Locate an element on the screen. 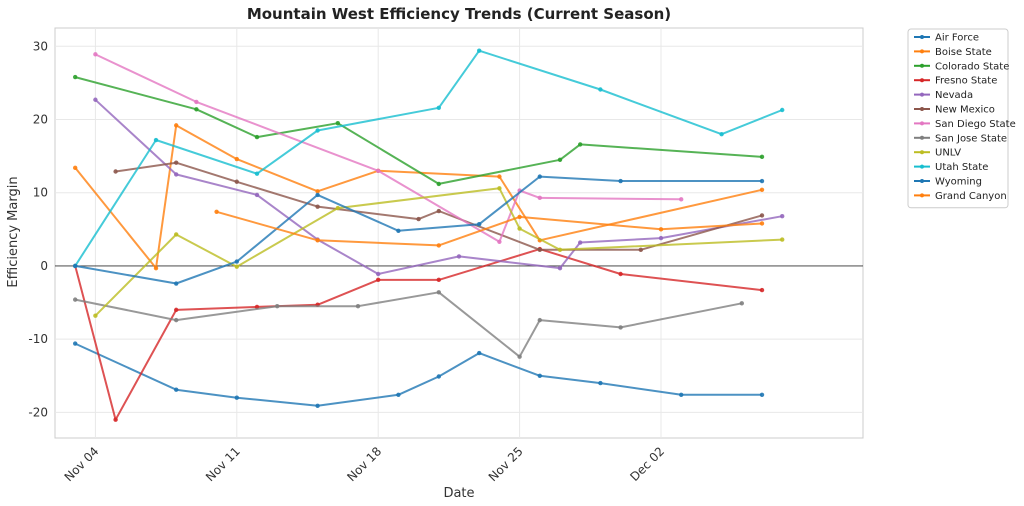 The height and width of the screenshot is (506, 1024). series-grand-canyon is located at coordinates (489, 228).